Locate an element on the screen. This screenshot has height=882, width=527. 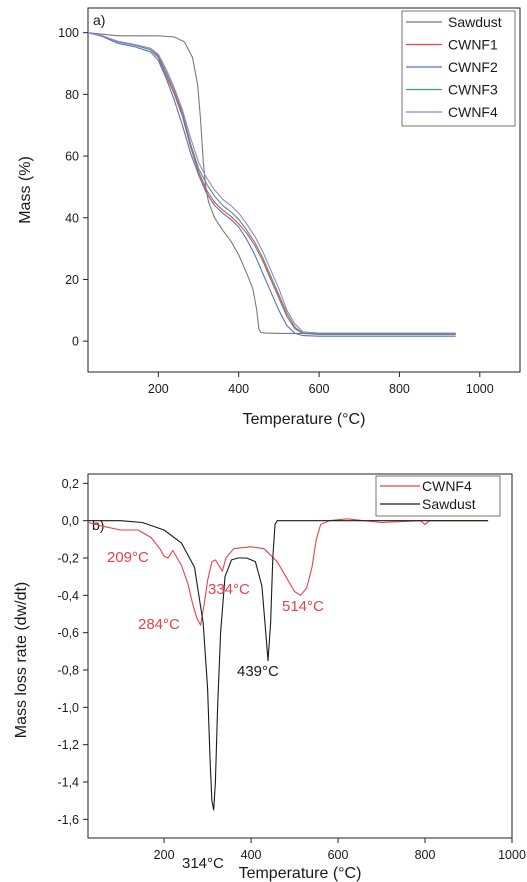
panel-label: a) is located at coordinates (99, 20).